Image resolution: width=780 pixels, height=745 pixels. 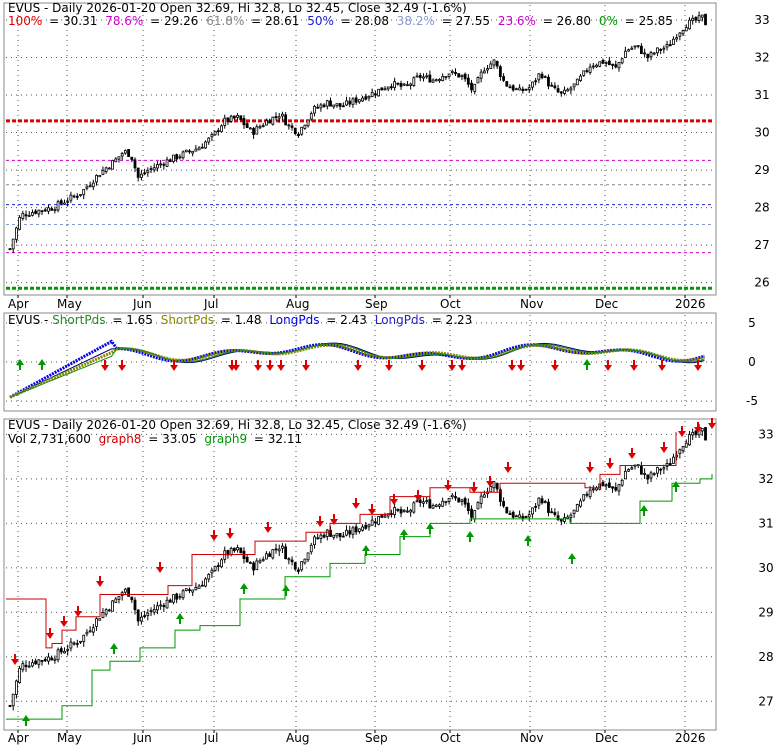 I want to click on fib-100-value: = 30.31, so click(x=73, y=21).